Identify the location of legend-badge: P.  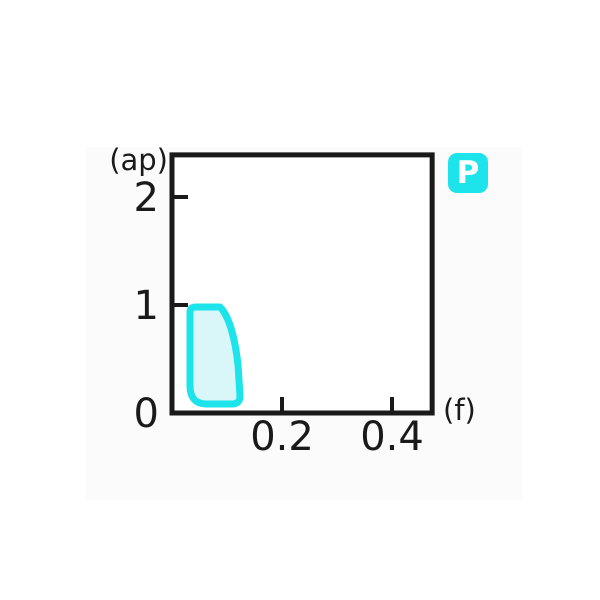
(468, 173).